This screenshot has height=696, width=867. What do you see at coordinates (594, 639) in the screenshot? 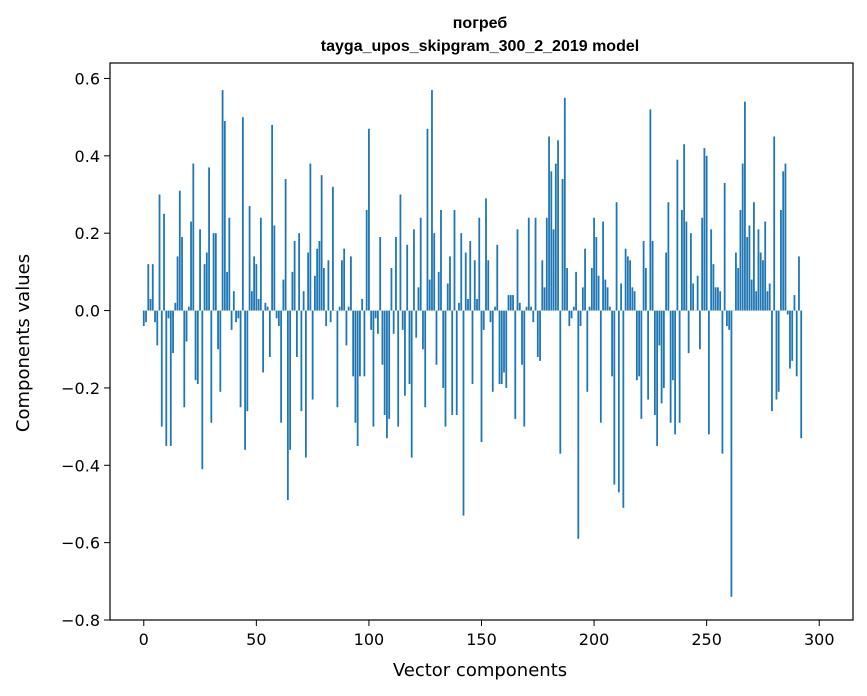
I see `x-tick-label: 200` at bounding box center [594, 639].